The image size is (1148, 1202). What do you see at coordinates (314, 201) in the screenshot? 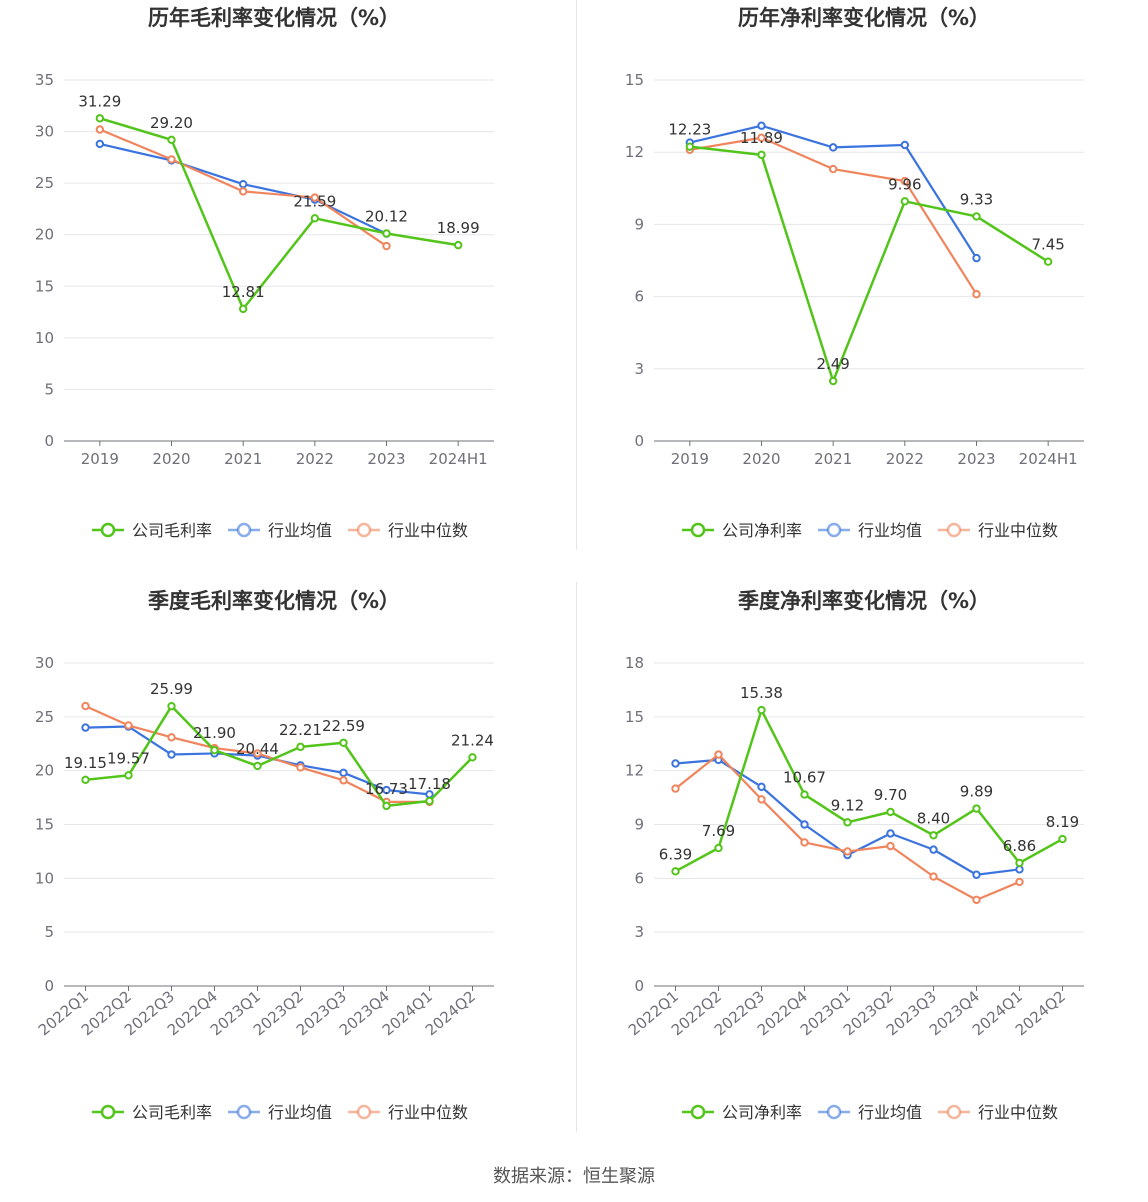
I see `data-label: 21.59` at bounding box center [314, 201].